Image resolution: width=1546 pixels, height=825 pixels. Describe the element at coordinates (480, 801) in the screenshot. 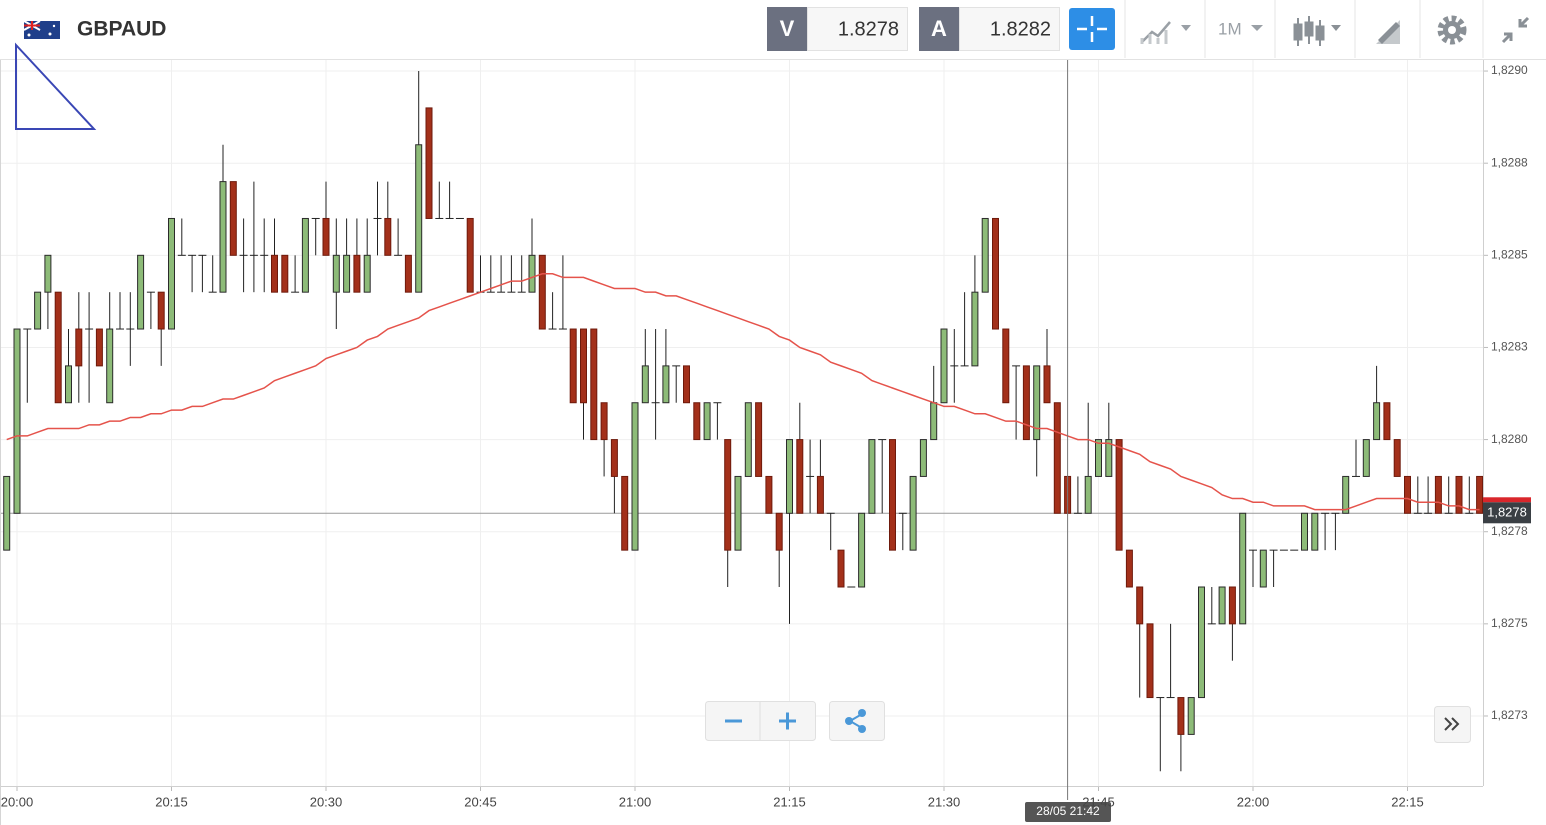

I see `x-tick-label: 20:45` at that location.